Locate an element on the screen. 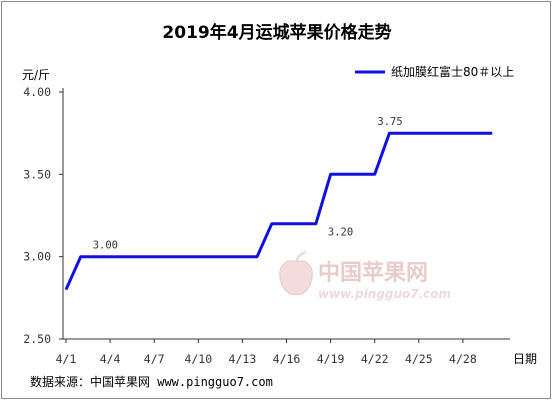 The image size is (554, 402). x-tick-label: 4/13 is located at coordinates (243, 359).